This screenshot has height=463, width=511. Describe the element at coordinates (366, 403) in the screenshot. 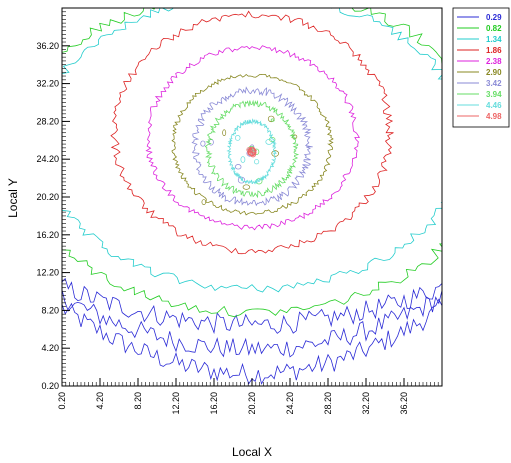

I see `x-tick-label: 32.20` at that location.